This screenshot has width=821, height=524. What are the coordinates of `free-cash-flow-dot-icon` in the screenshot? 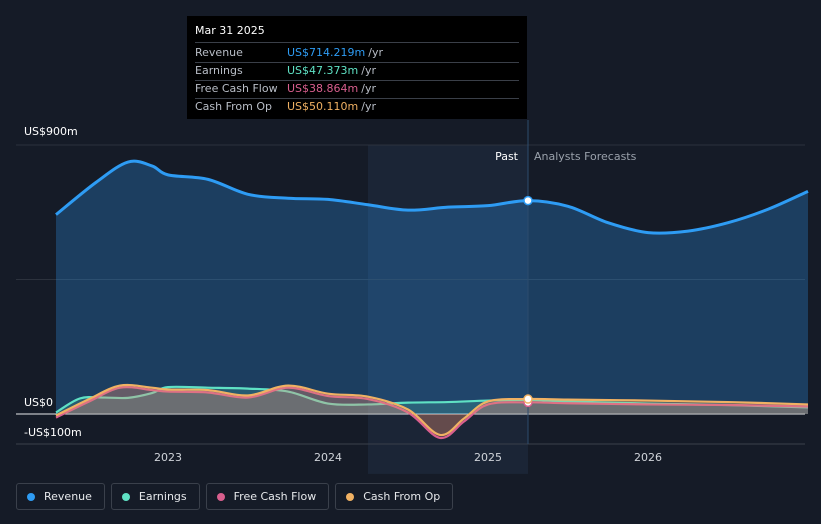 It's located at (220, 496).